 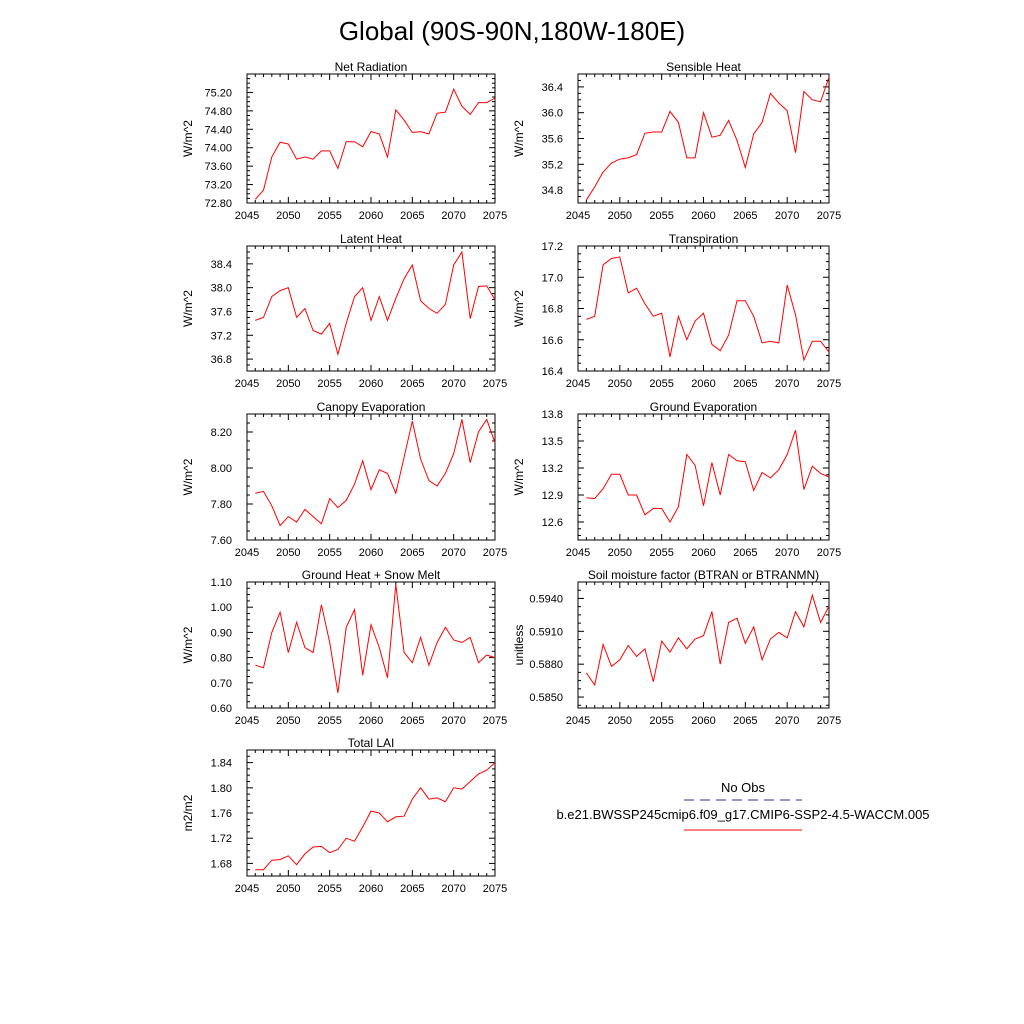 I want to click on y-tick-label: 0.90, so click(x=221, y=633).